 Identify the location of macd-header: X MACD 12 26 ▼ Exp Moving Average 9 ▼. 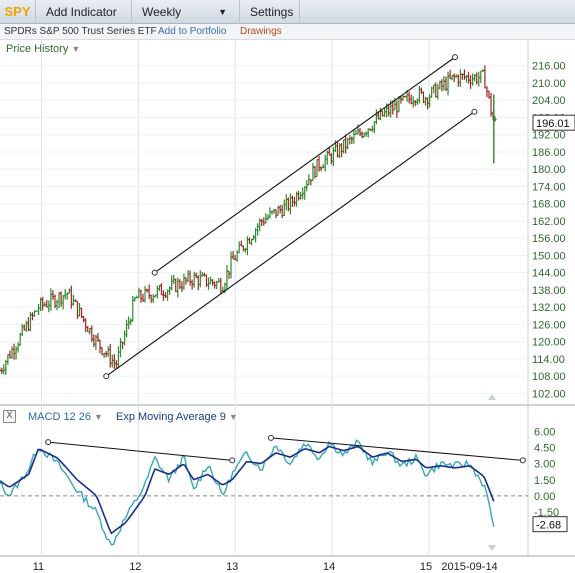
(287, 417).